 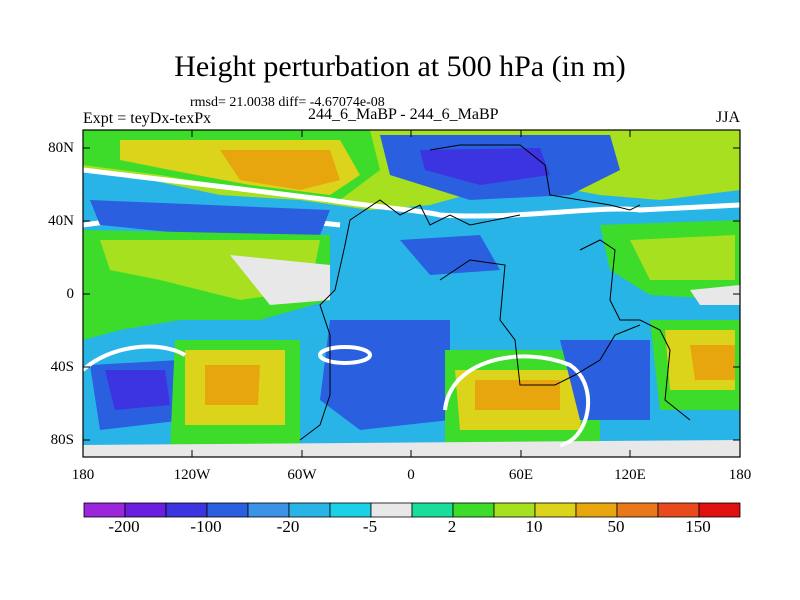 What do you see at coordinates (540, 322) in the screenshot?
I see `coastline-africa` at bounding box center [540, 322].